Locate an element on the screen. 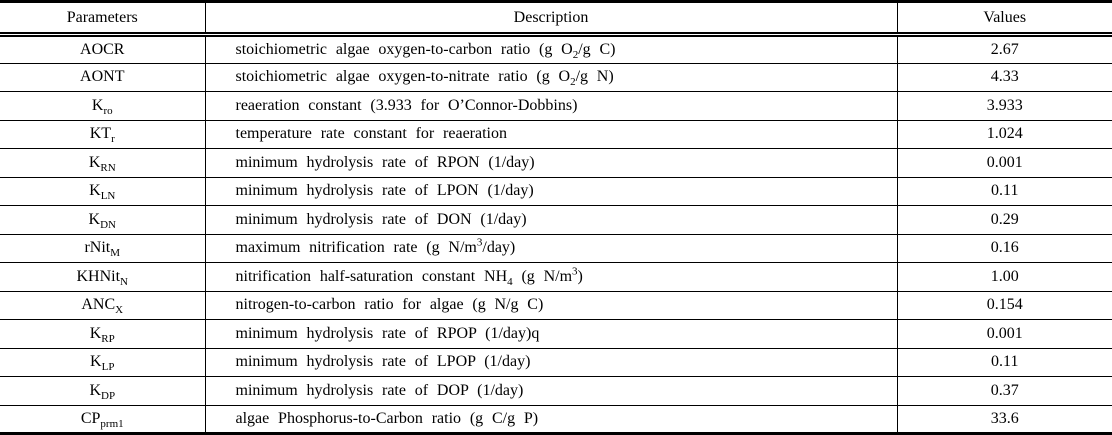 Image resolution: width=1112 pixels, height=435 pixels. param-cell: KRP is located at coordinates (102, 333).